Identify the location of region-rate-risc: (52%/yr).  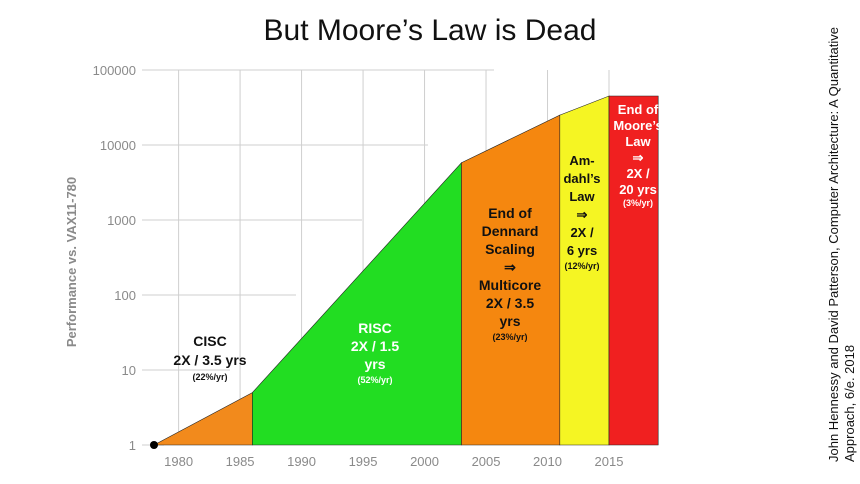
(374, 380).